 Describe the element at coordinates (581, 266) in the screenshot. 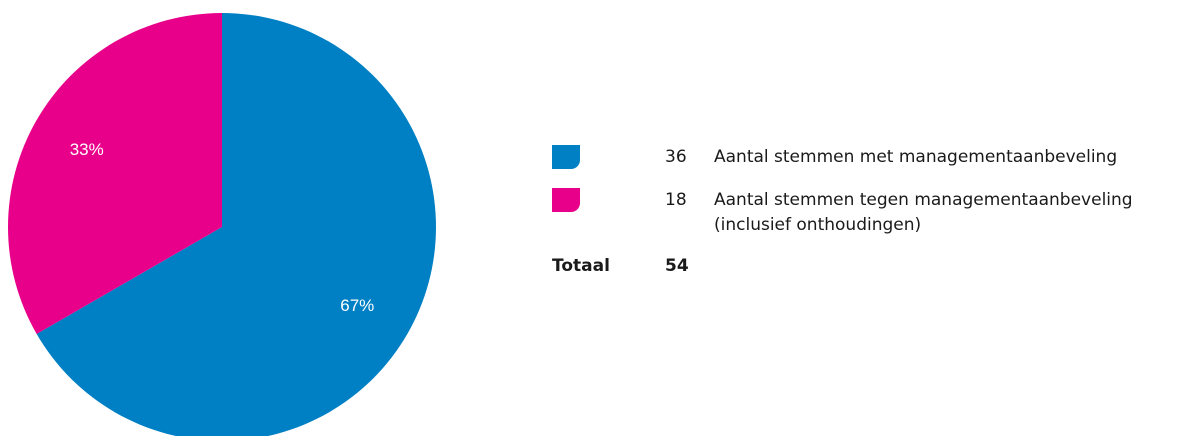

I see `total-label: Totaal` at that location.